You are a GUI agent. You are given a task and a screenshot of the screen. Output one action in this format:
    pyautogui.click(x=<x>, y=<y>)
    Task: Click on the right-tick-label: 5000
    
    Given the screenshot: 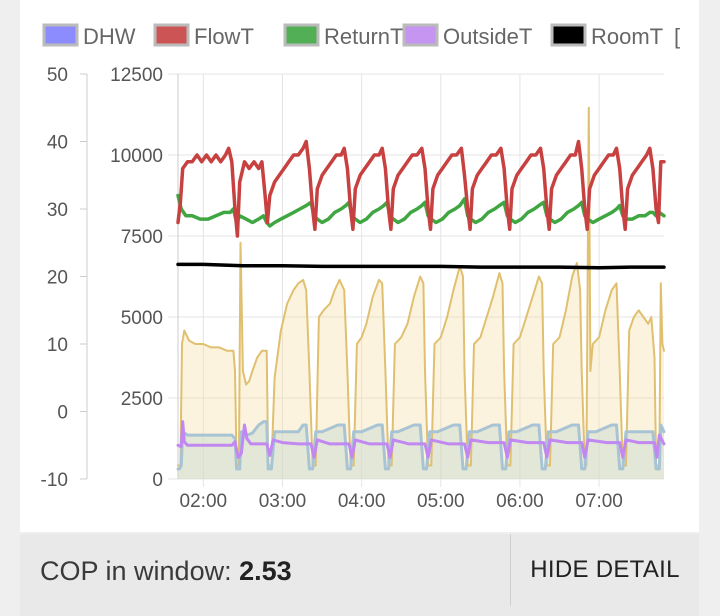 What is the action you would take?
    pyautogui.click(x=142, y=318)
    